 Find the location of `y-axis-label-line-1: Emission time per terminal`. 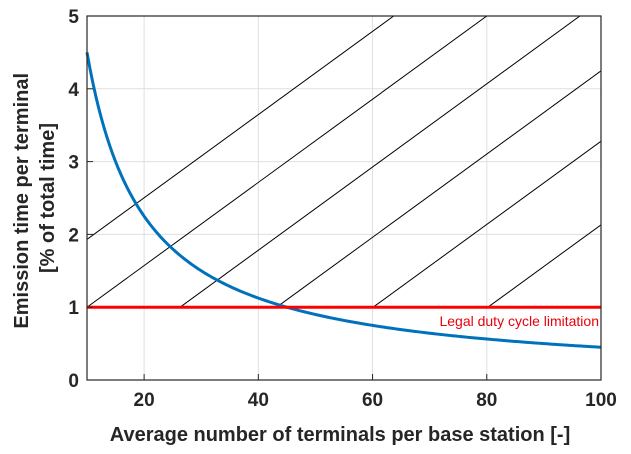

y-axis-label-line-1: Emission time per terminal is located at coordinates (22, 201).